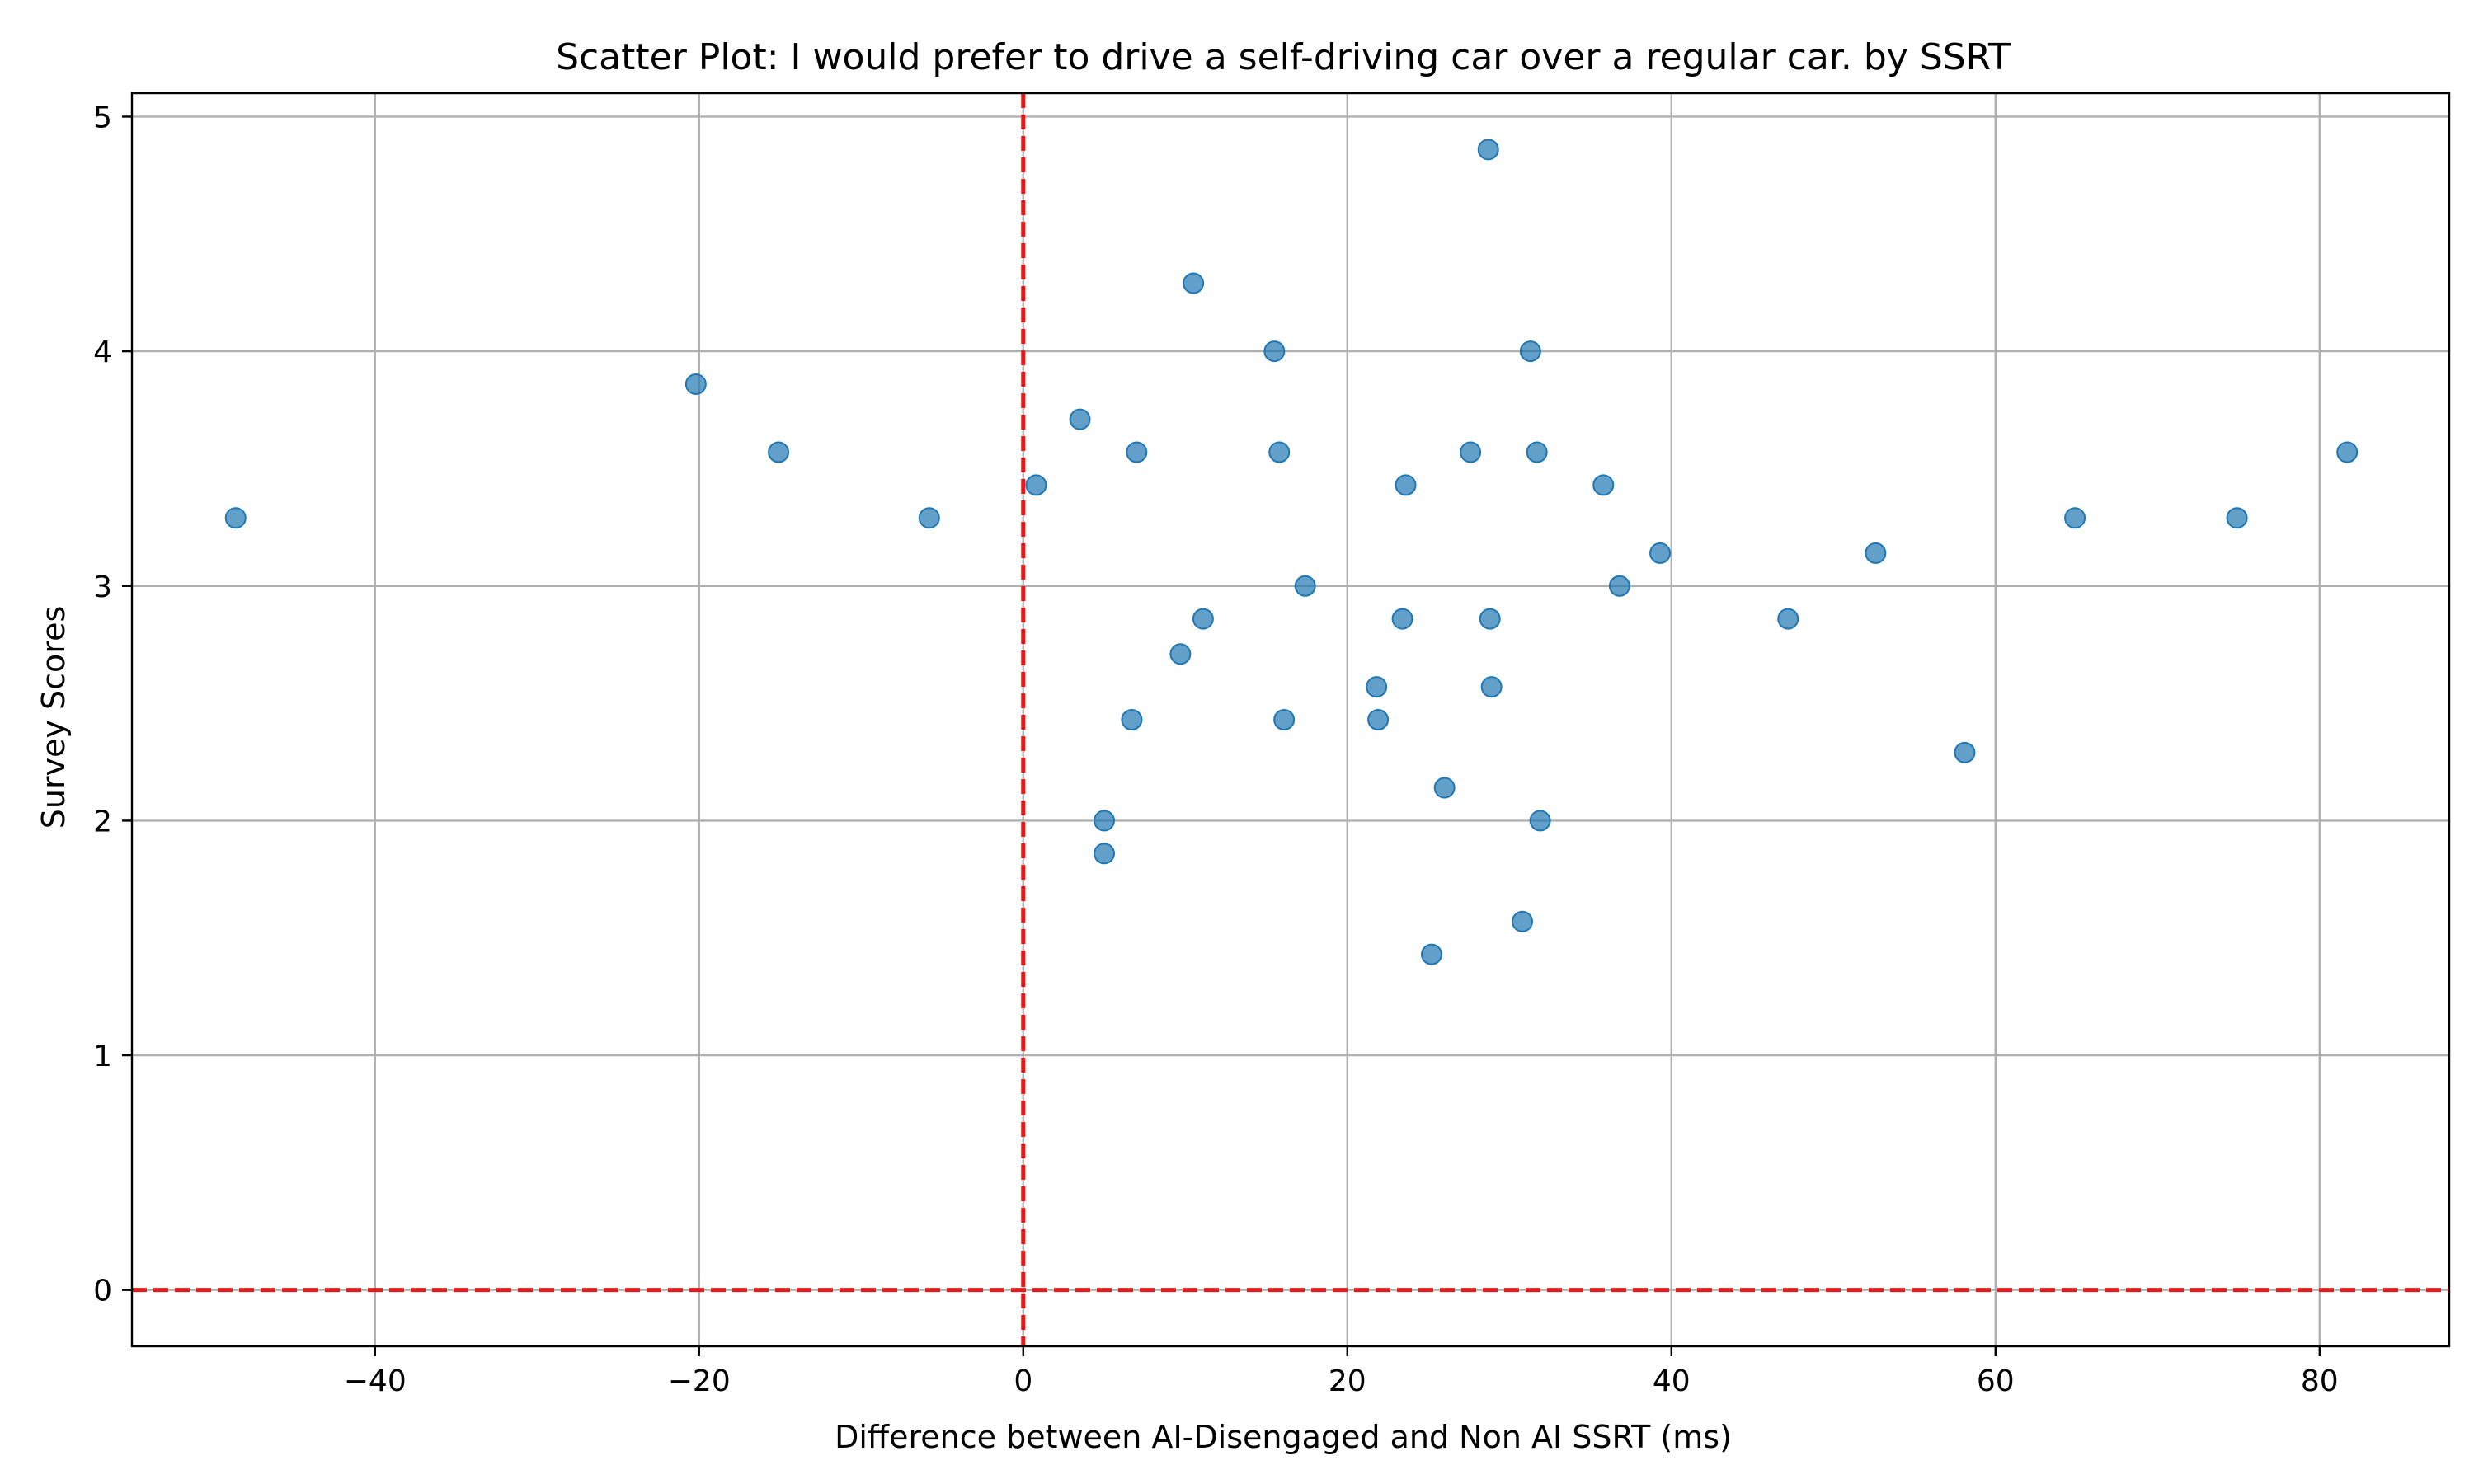 The height and width of the screenshot is (1484, 2474). I want to click on y-tick-label: 0, so click(102, 1291).